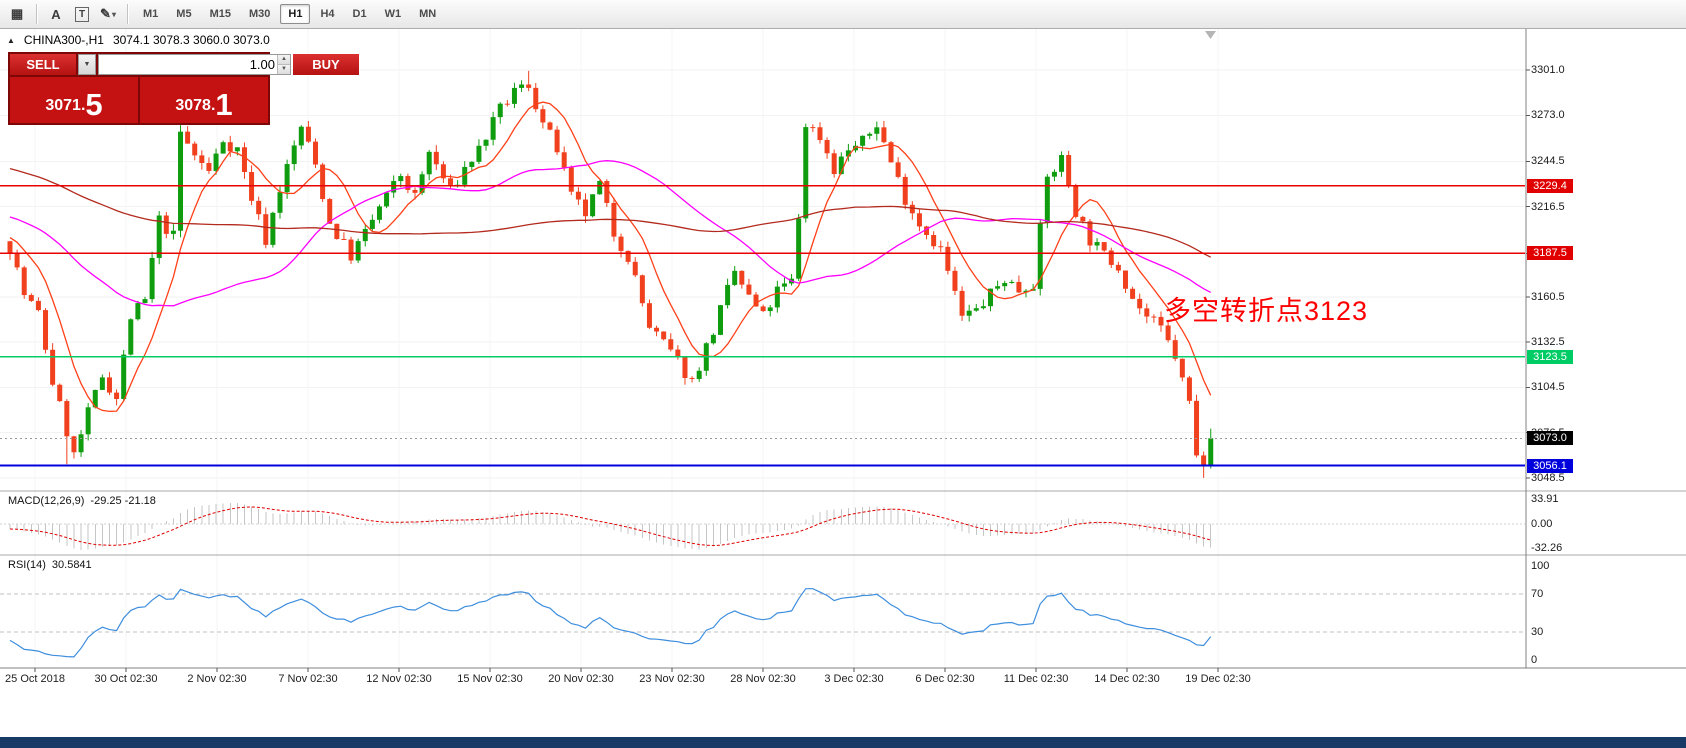 The width and height of the screenshot is (1686, 748). Describe the element at coordinates (65, 105) in the screenshot. I see `sell-price-main: 3071.` at that location.